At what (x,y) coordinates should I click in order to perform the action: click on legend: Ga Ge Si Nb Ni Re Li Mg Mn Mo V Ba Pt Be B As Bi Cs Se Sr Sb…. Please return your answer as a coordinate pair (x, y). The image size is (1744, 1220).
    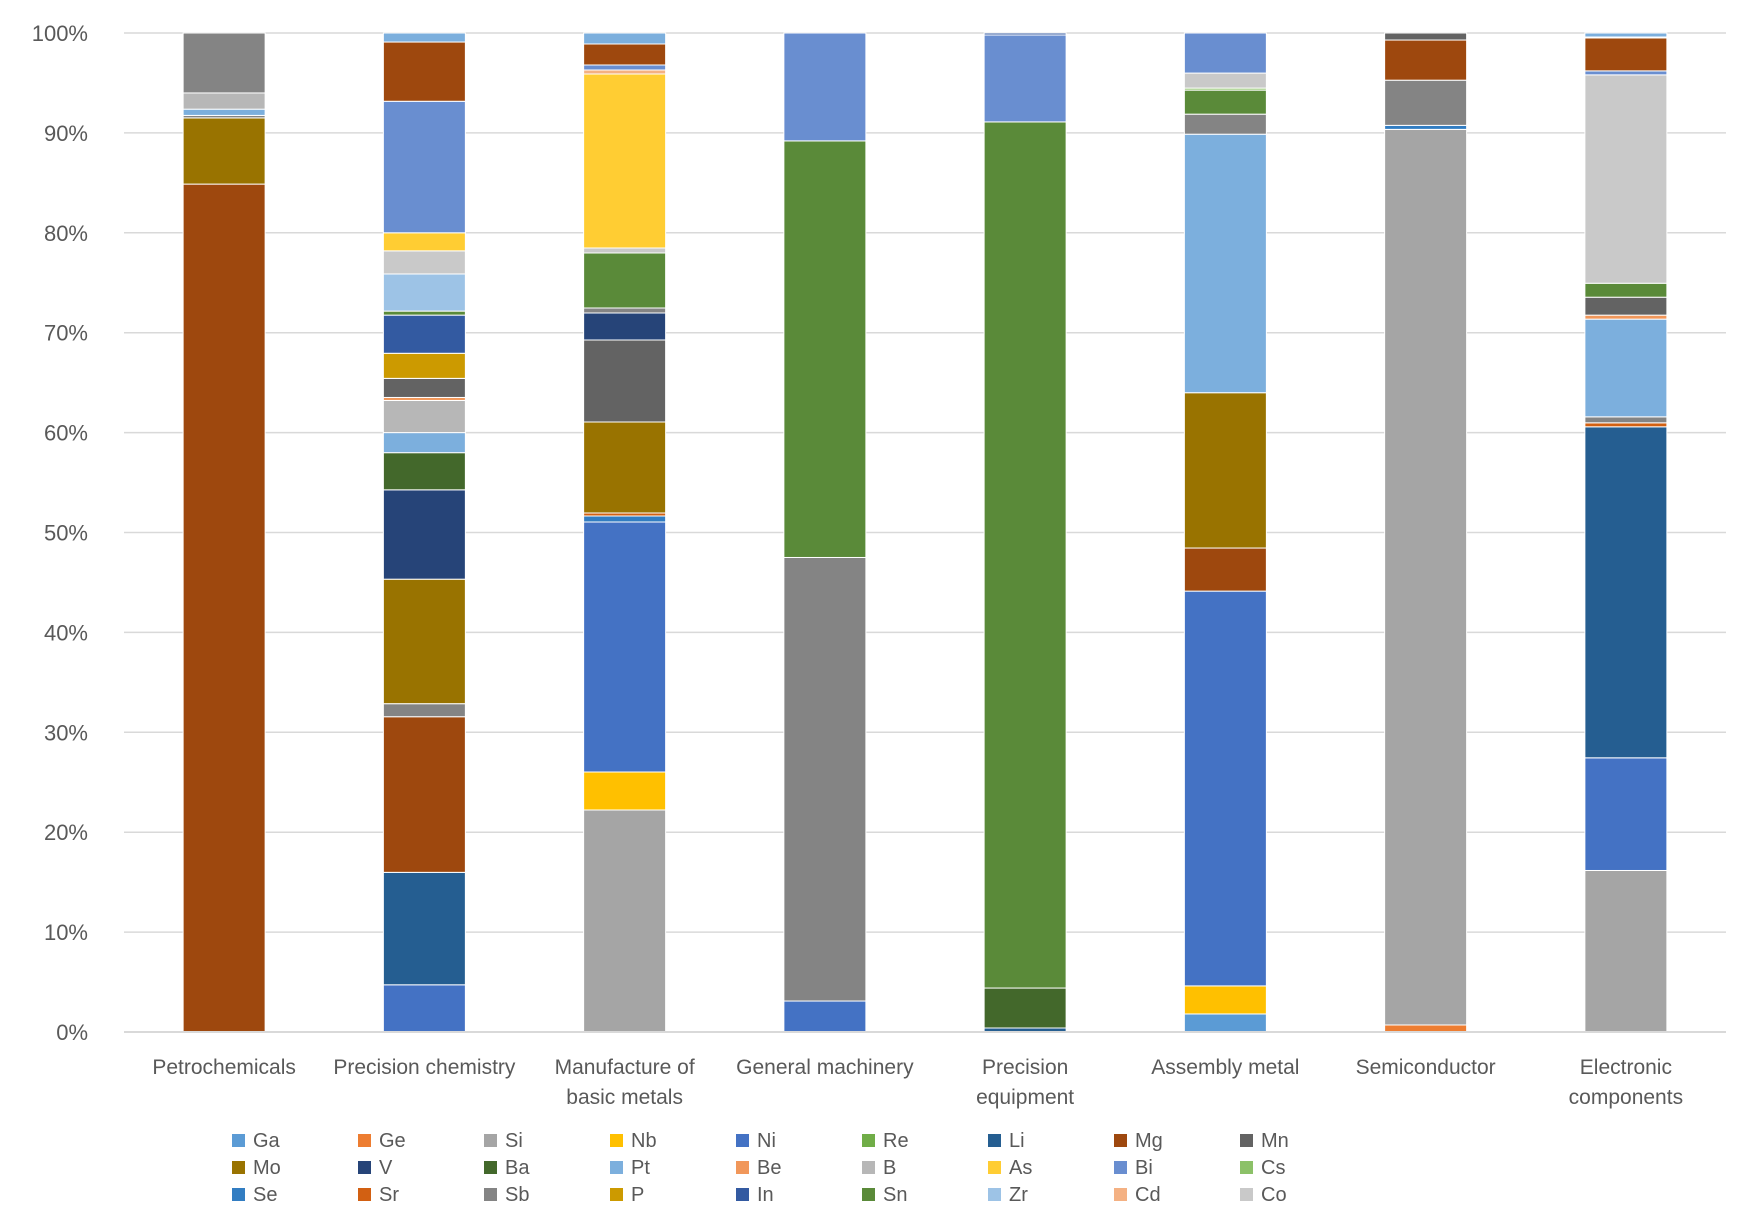
    Looking at the image, I should click on (760, 1168).